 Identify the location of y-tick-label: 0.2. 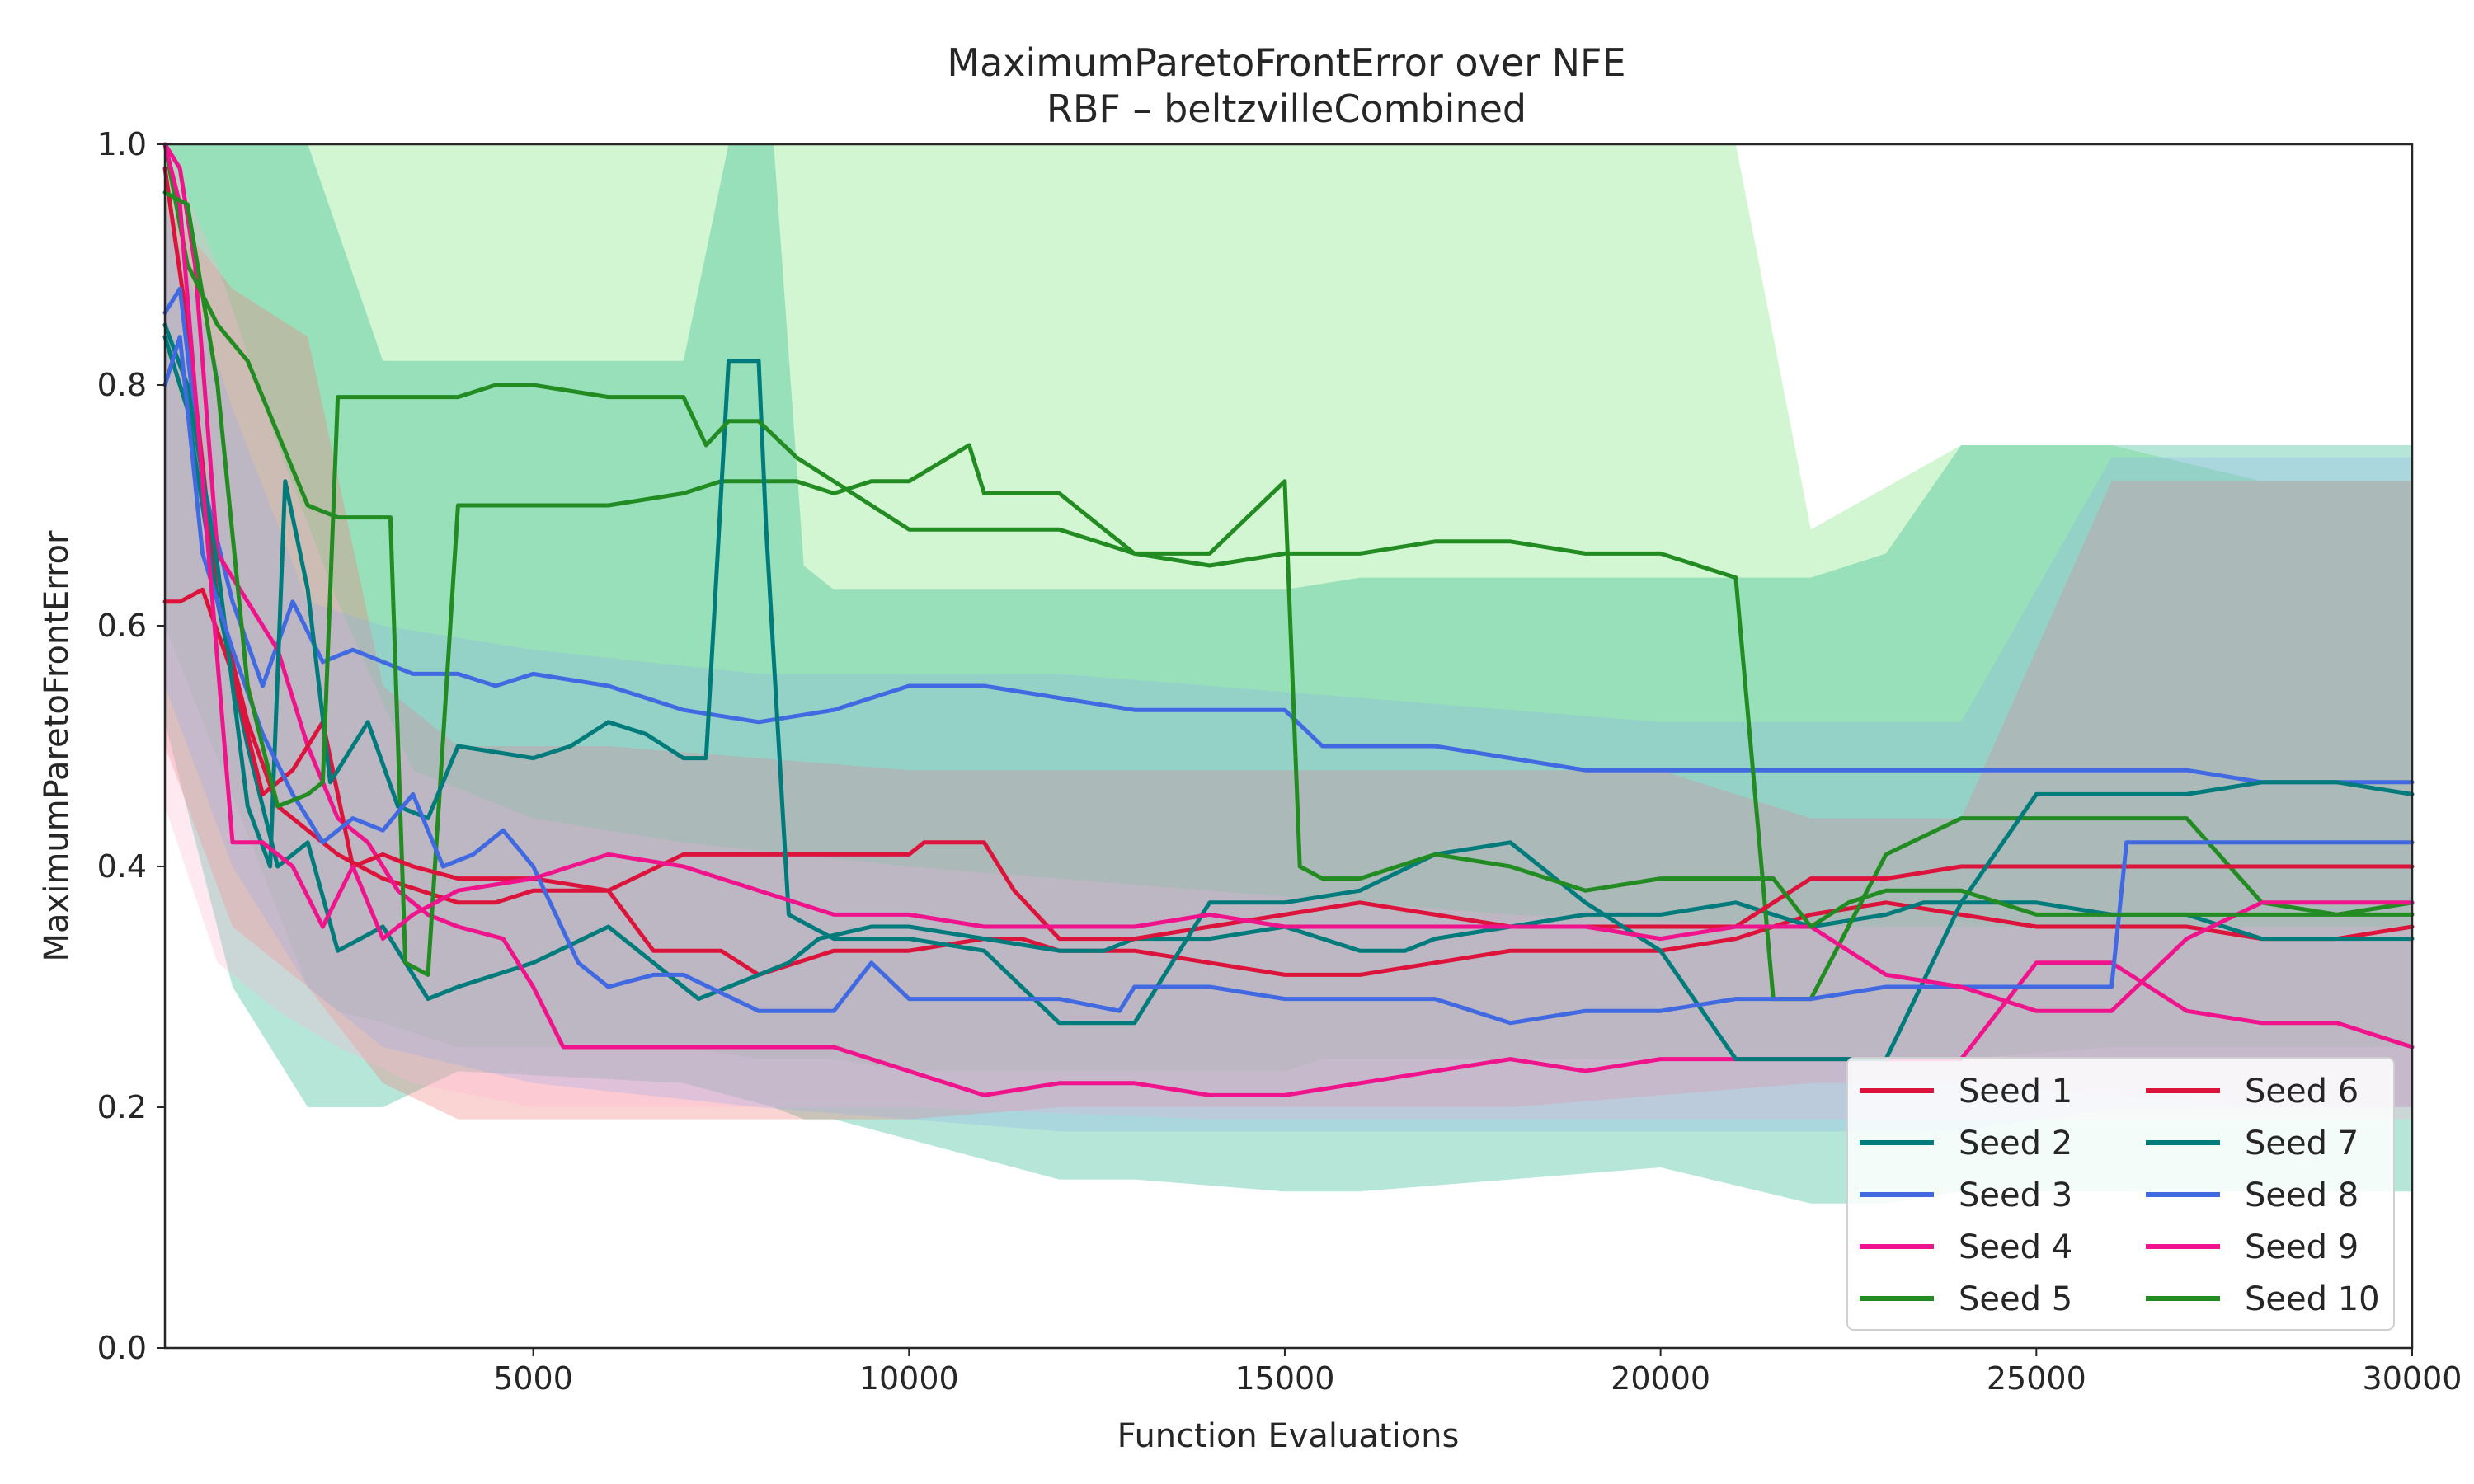
(122, 1107).